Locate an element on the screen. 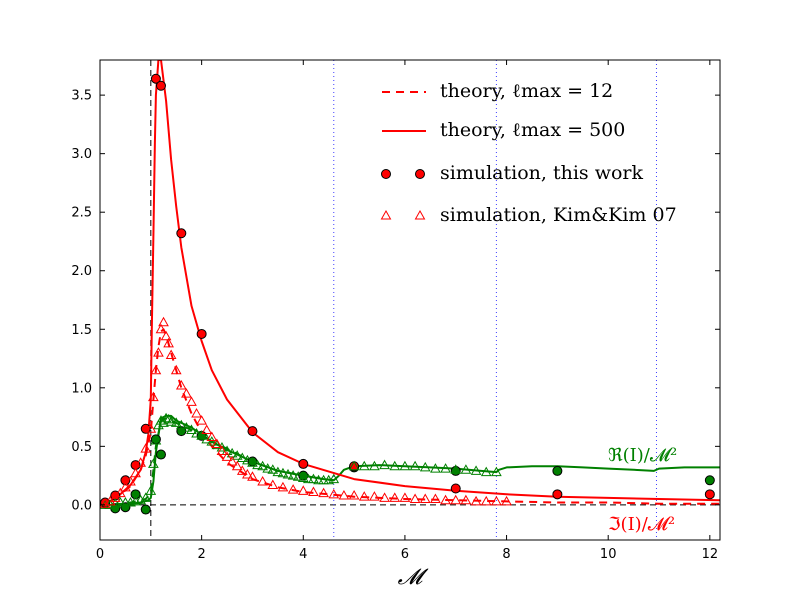  x-tick-label: 8 is located at coordinates (506, 554).